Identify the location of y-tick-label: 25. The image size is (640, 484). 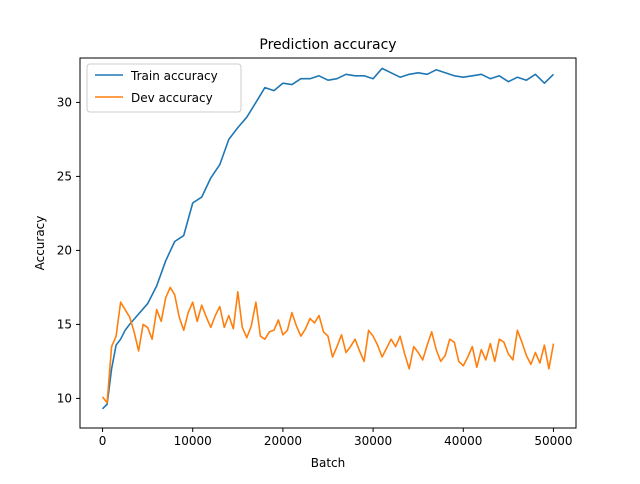
(64, 176).